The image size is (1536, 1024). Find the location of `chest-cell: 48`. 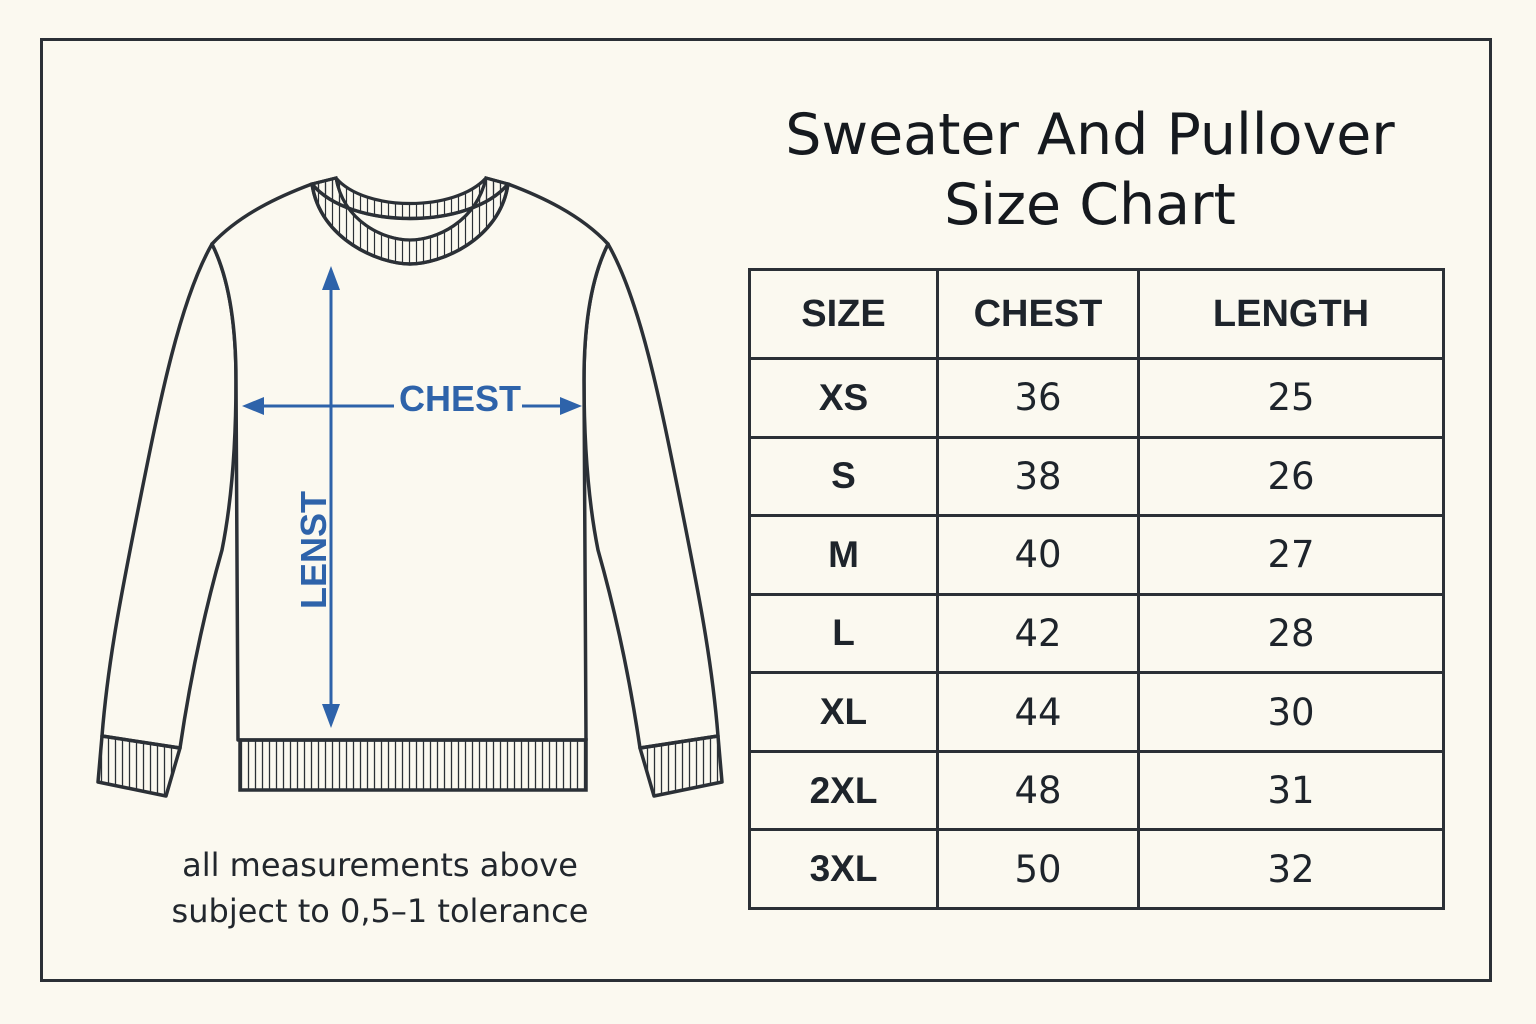

chest-cell: 48 is located at coordinates (1038, 790).